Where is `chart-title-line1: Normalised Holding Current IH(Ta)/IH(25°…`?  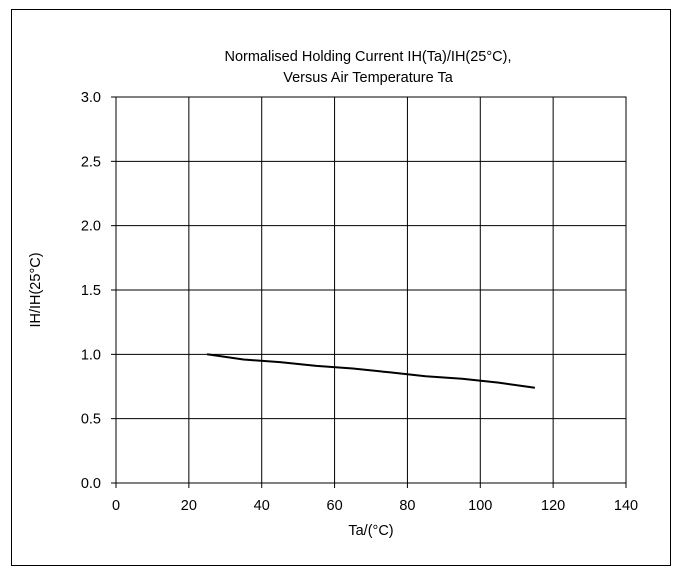
chart-title-line1: Normalised Holding Current IH(Ta)/IH(25°… is located at coordinates (367, 57).